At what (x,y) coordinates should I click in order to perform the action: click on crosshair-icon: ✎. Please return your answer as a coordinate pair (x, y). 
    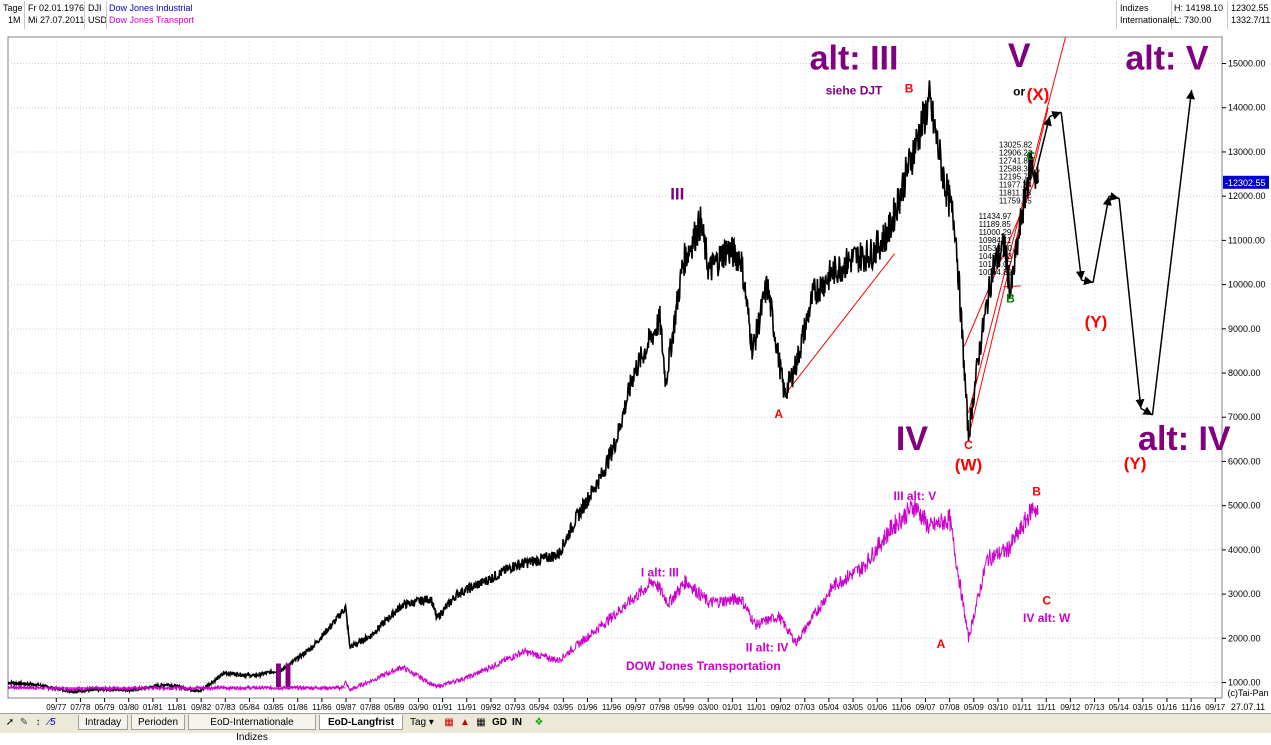
    Looking at the image, I should click on (24, 722).